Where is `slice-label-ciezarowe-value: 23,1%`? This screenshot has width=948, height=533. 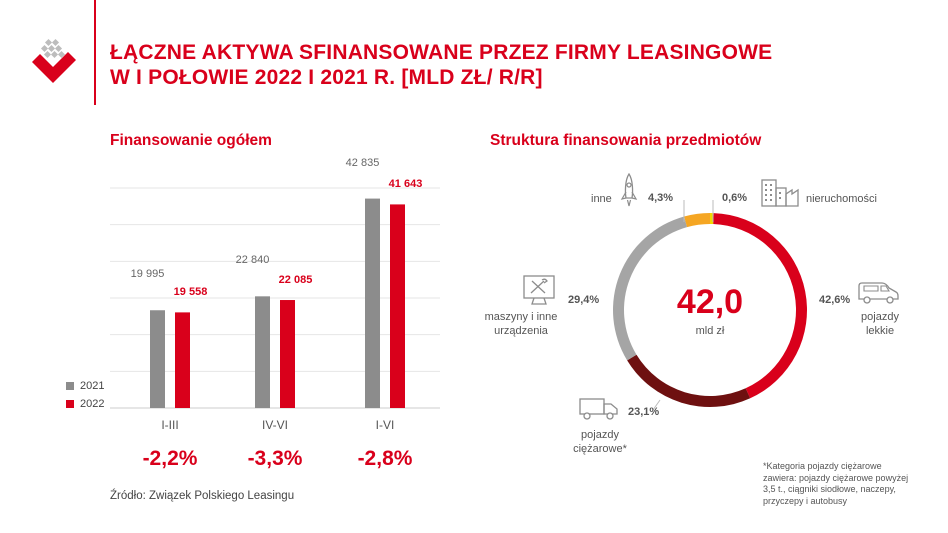 slice-label-ciezarowe-value: 23,1% is located at coordinates (644, 412).